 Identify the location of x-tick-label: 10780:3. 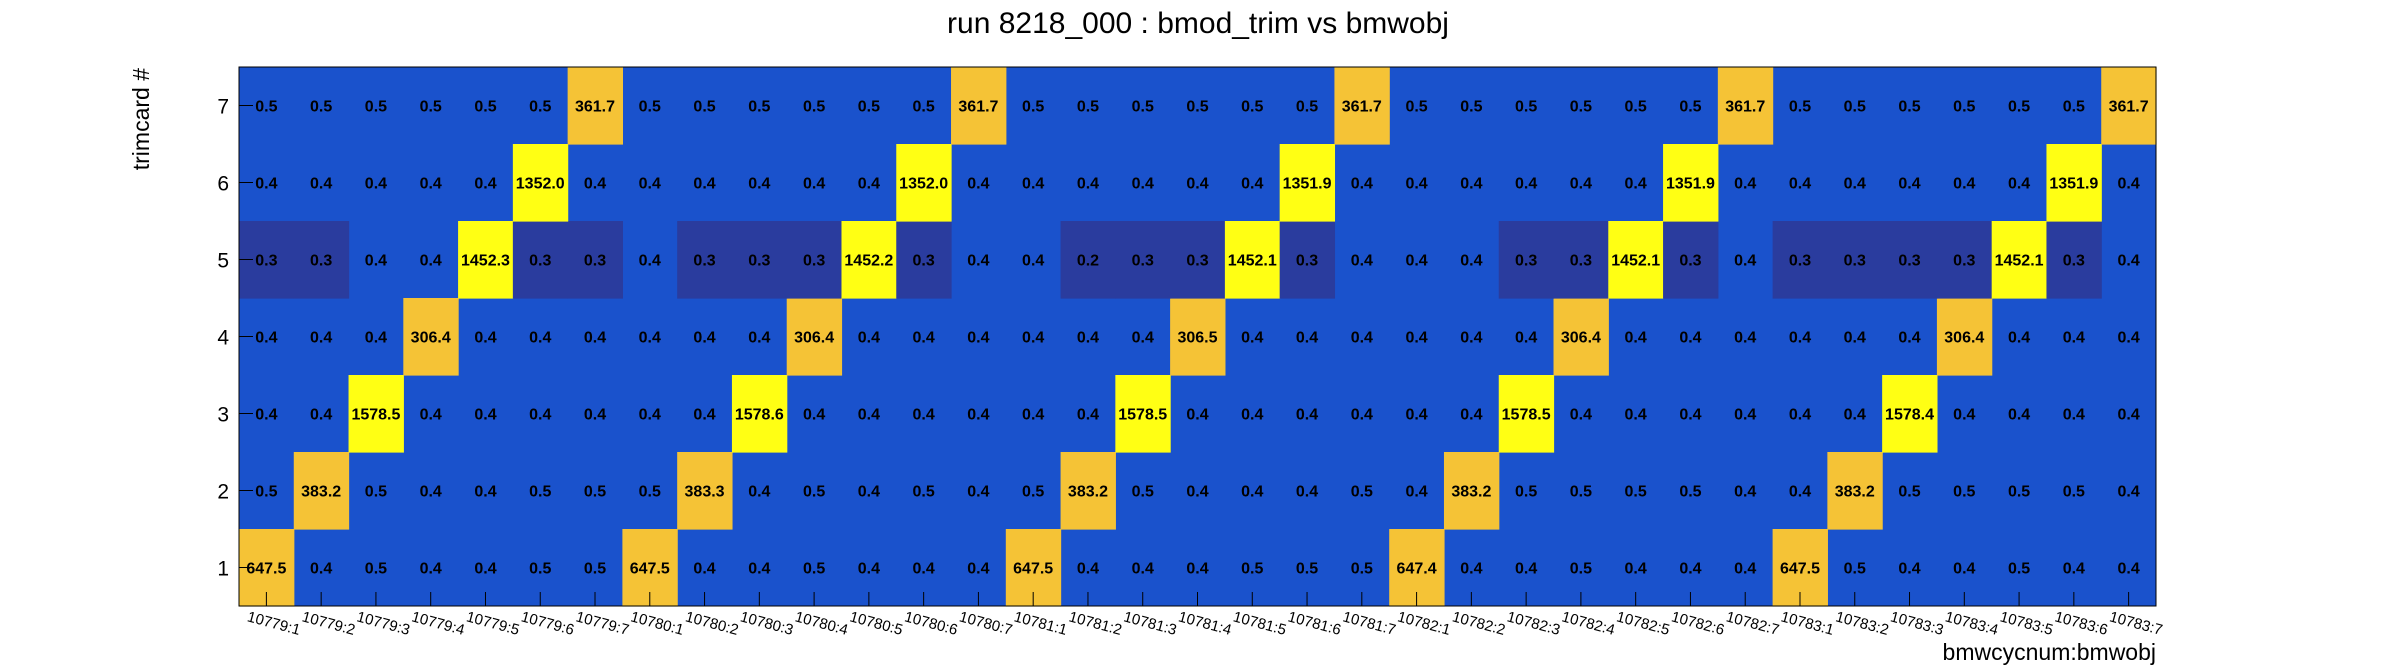
(766, 623).